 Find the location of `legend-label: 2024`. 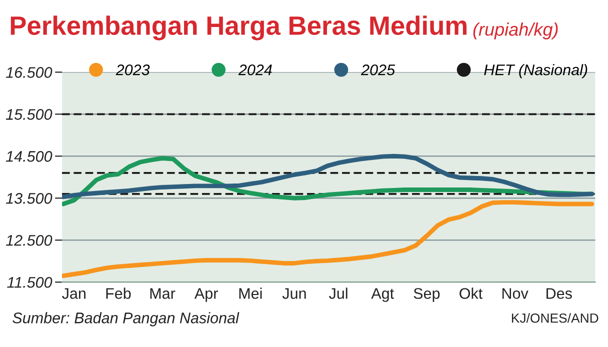

legend-label: 2024 is located at coordinates (255, 70).